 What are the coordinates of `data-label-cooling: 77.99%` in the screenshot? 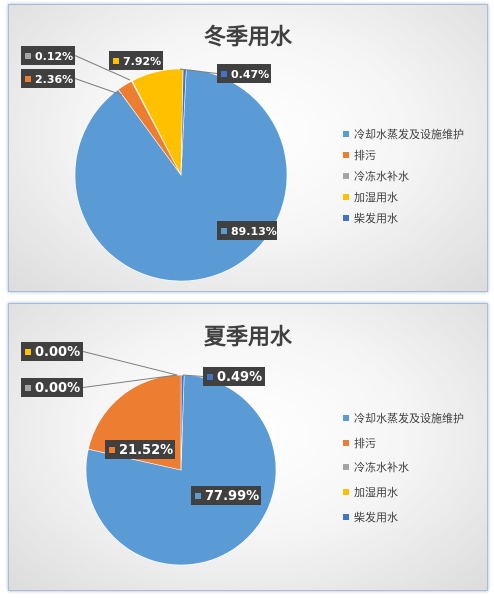 It's located at (232, 496).